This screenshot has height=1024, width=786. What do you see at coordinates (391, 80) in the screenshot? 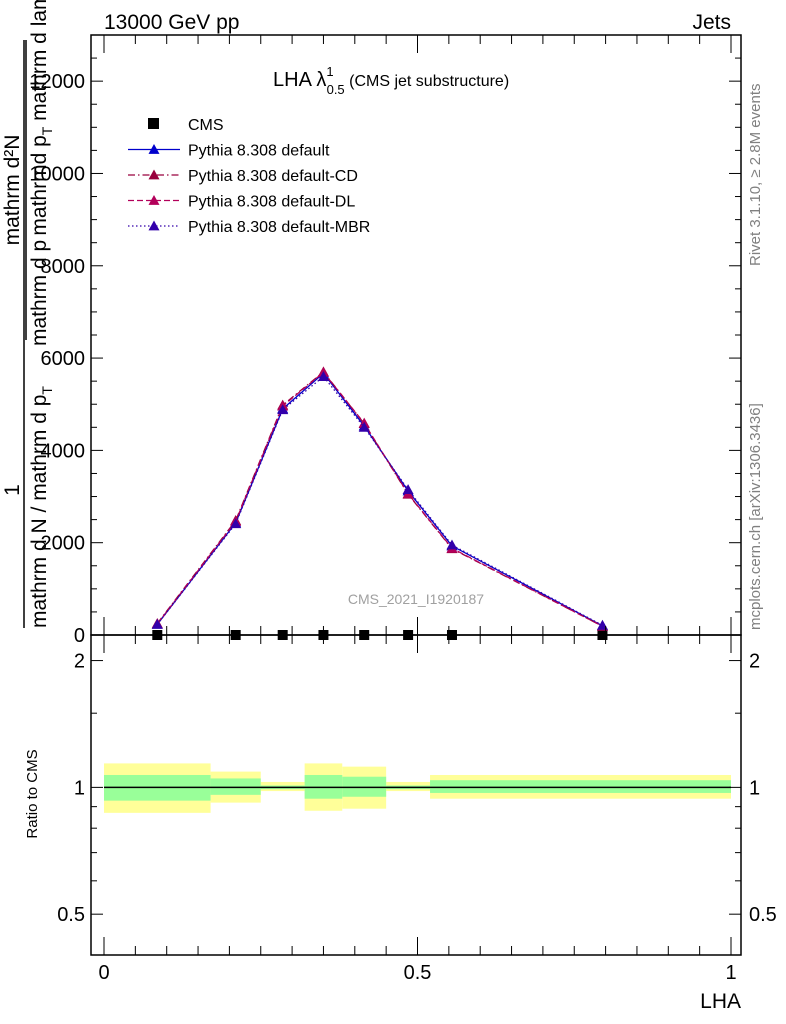
I see `plot-title: LHA λ1 0.5 (CMS jet substructure)` at bounding box center [391, 80].